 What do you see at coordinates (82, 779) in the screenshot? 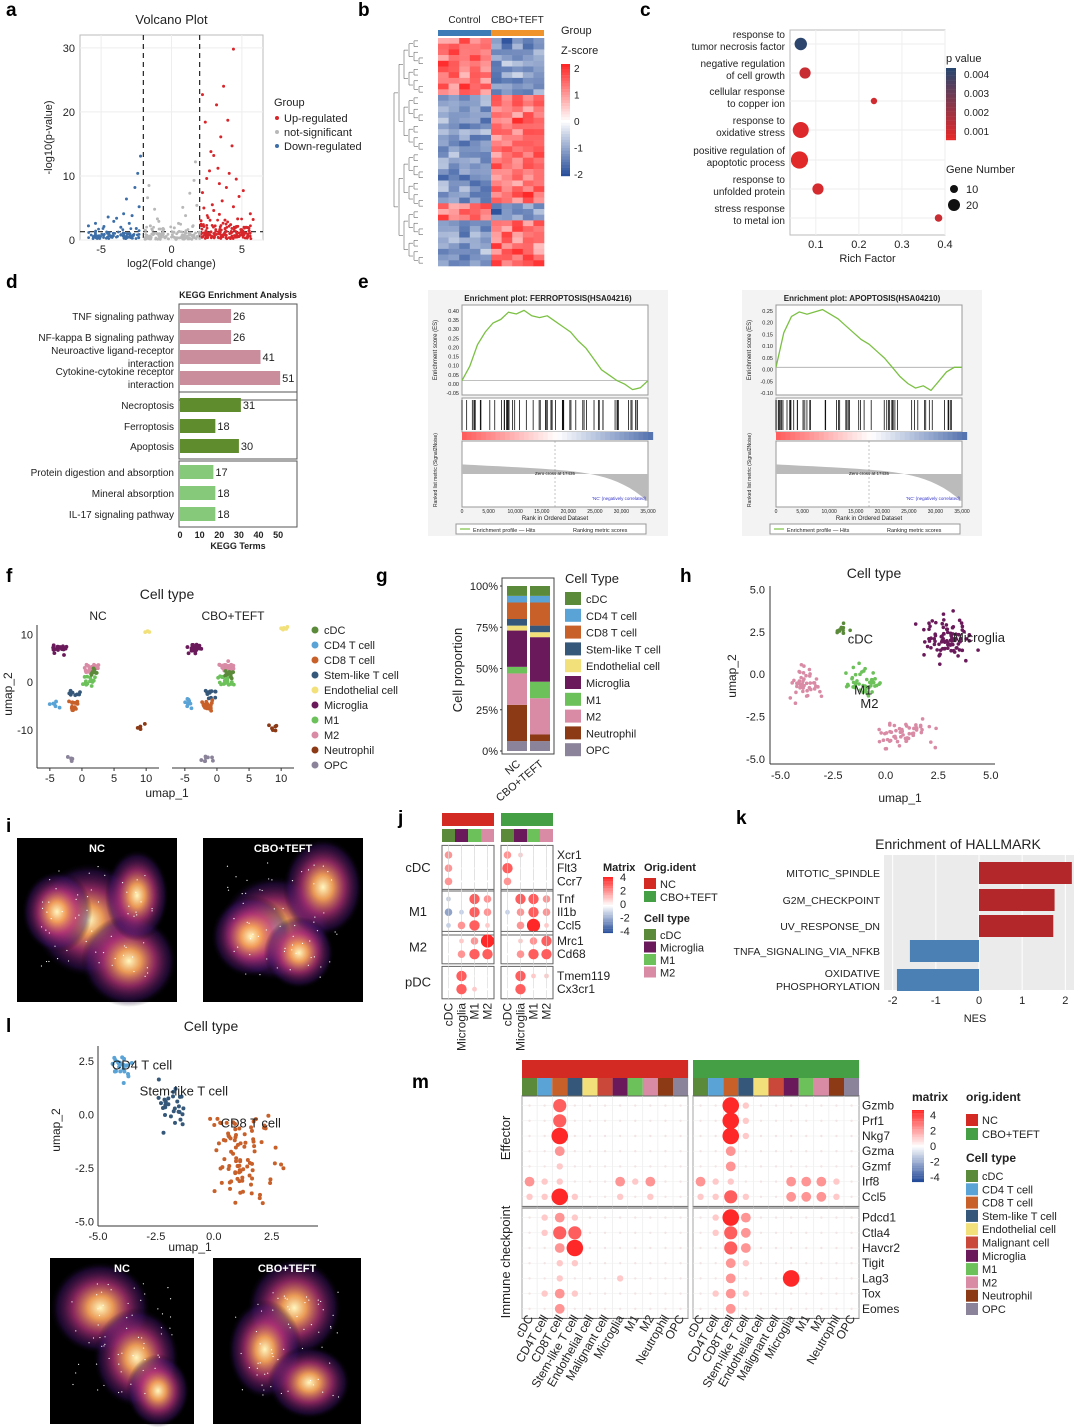
I see `umap-f-xtick: 0` at bounding box center [82, 779].